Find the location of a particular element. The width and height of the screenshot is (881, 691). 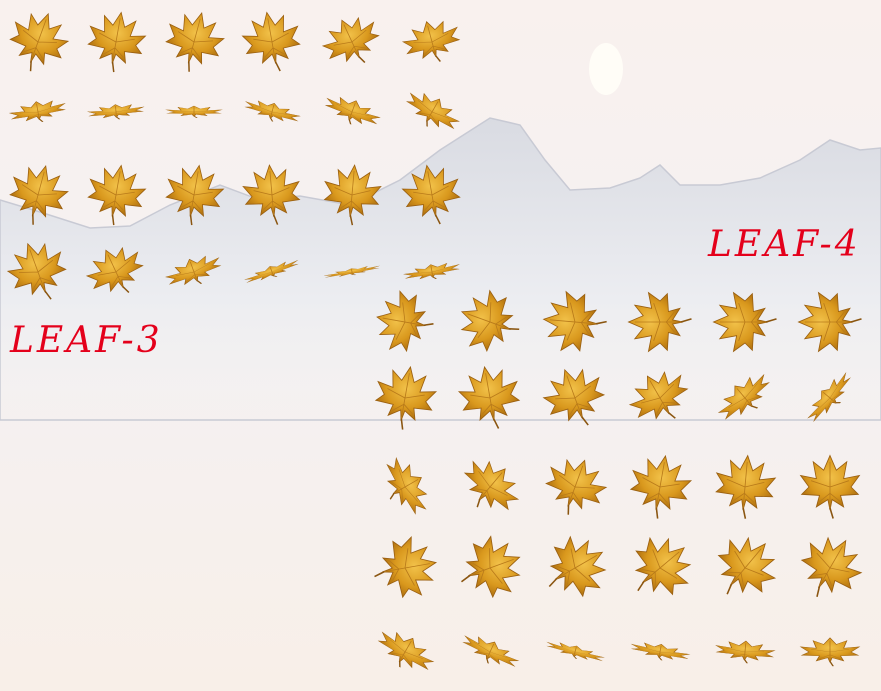

label-leaf-4: LEAF-4 is located at coordinates (784, 244).